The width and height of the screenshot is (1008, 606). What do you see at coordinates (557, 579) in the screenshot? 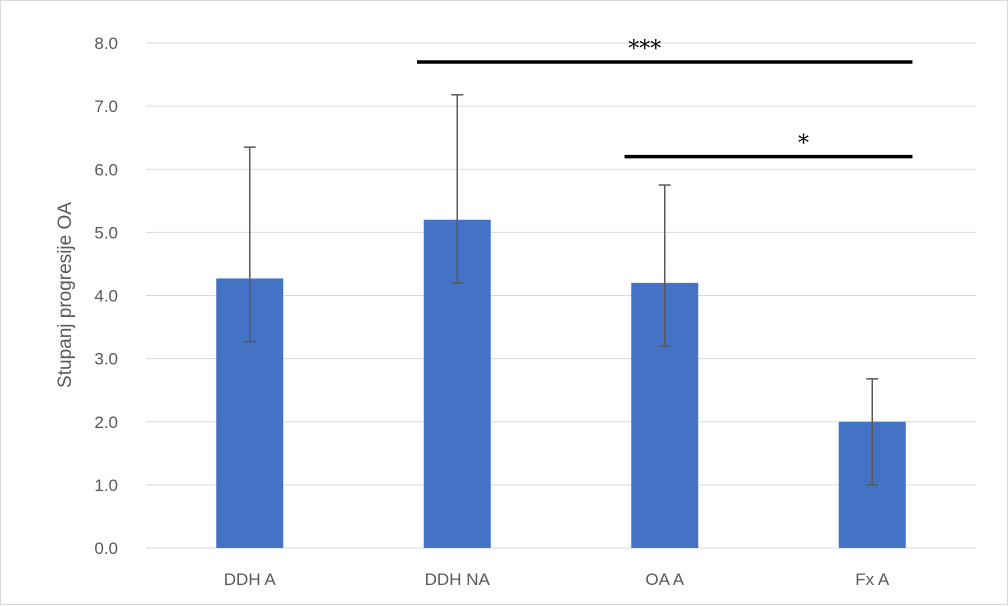
I see `x-category-labels: DDH A DDH NA OA A Fx A` at bounding box center [557, 579].